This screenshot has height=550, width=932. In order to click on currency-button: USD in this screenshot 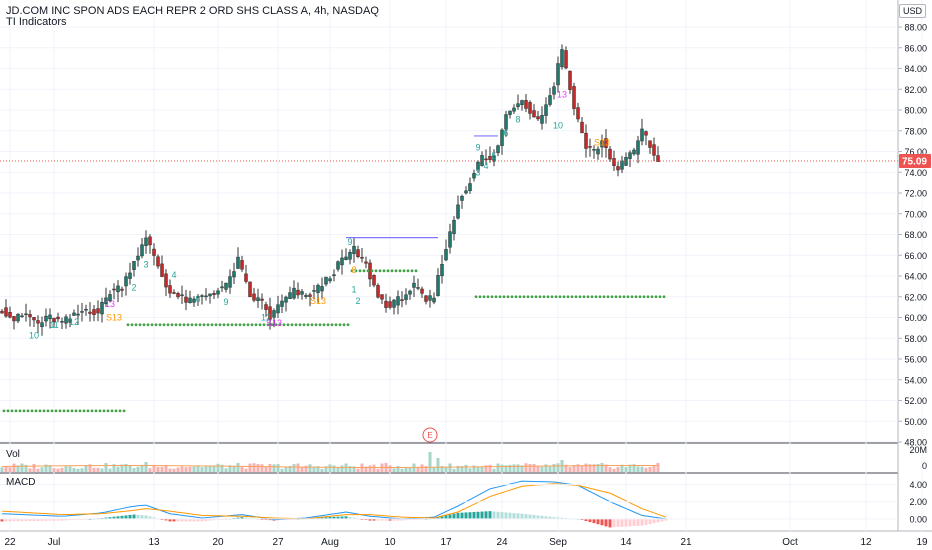, I will do `click(912, 11)`.